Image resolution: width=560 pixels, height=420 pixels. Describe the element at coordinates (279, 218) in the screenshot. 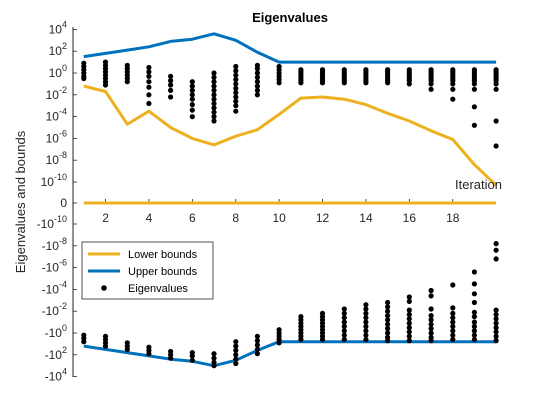

I see `x-tick-label: 10` at that location.